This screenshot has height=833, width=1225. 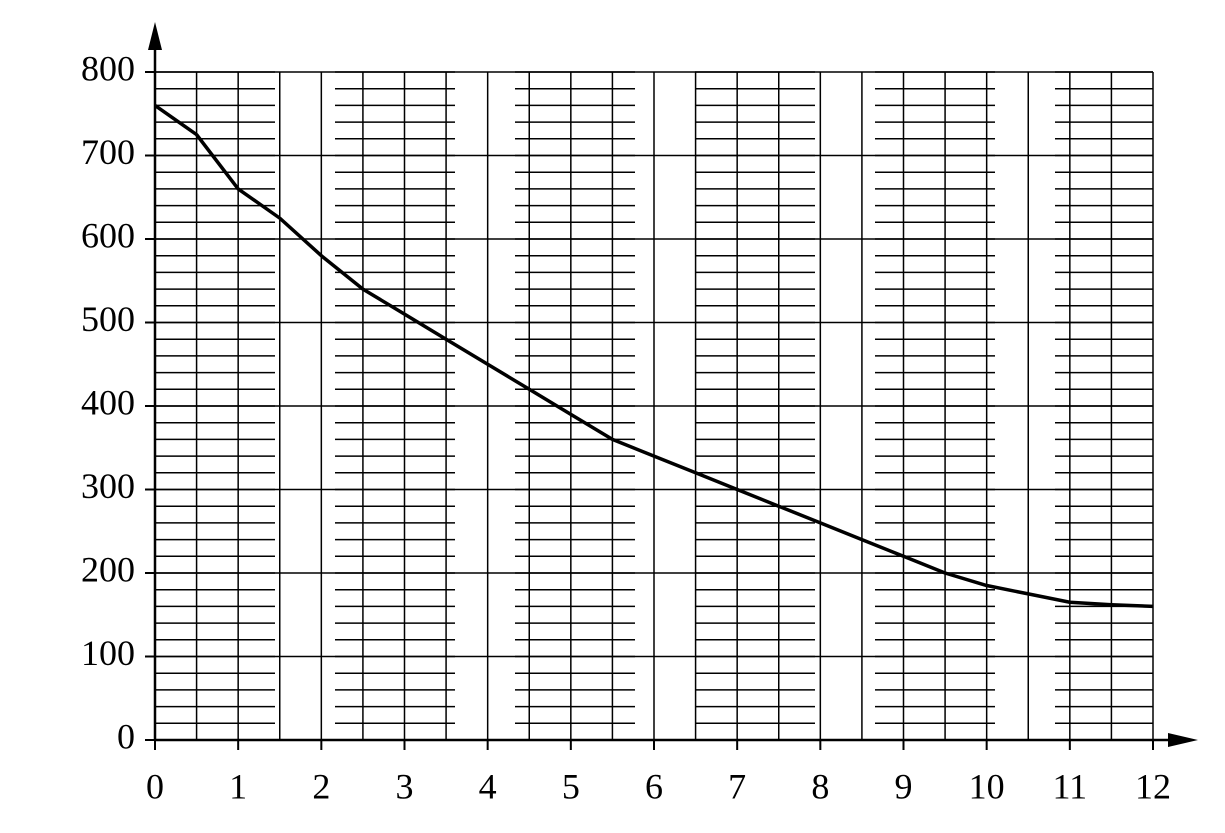 What do you see at coordinates (108, 152) in the screenshot?
I see `y-tick-label: 700` at bounding box center [108, 152].